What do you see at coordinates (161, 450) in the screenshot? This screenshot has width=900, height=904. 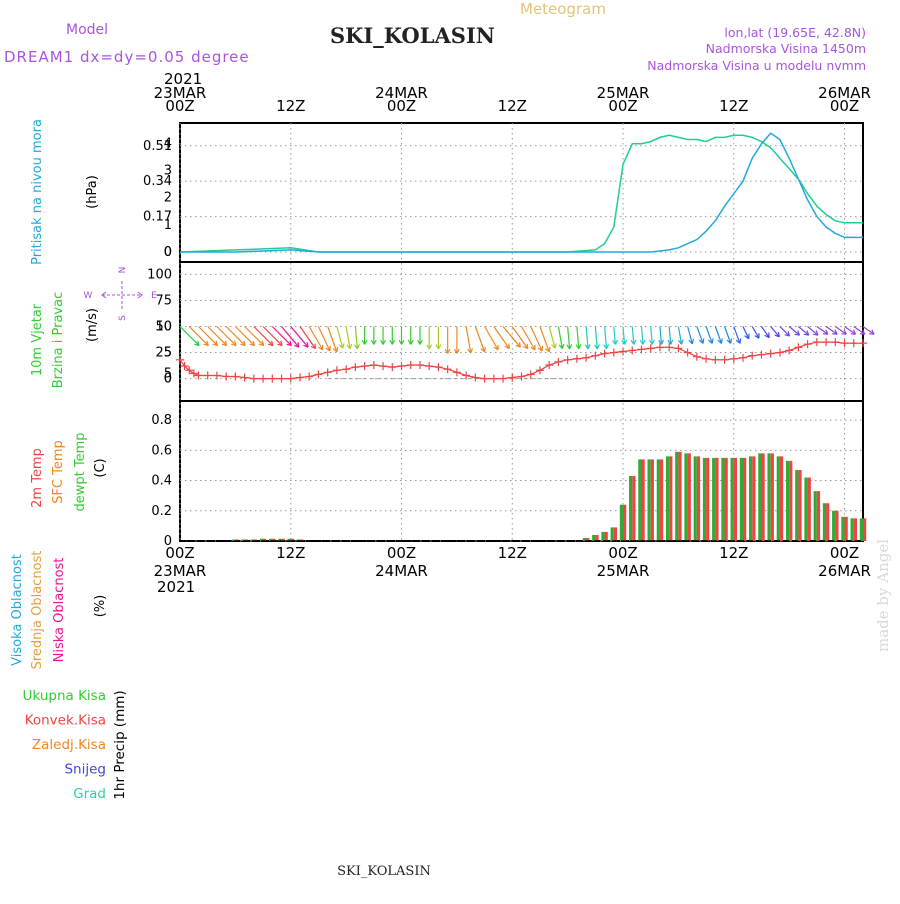 I see `temp-tick-label: 0.6` at bounding box center [161, 450].